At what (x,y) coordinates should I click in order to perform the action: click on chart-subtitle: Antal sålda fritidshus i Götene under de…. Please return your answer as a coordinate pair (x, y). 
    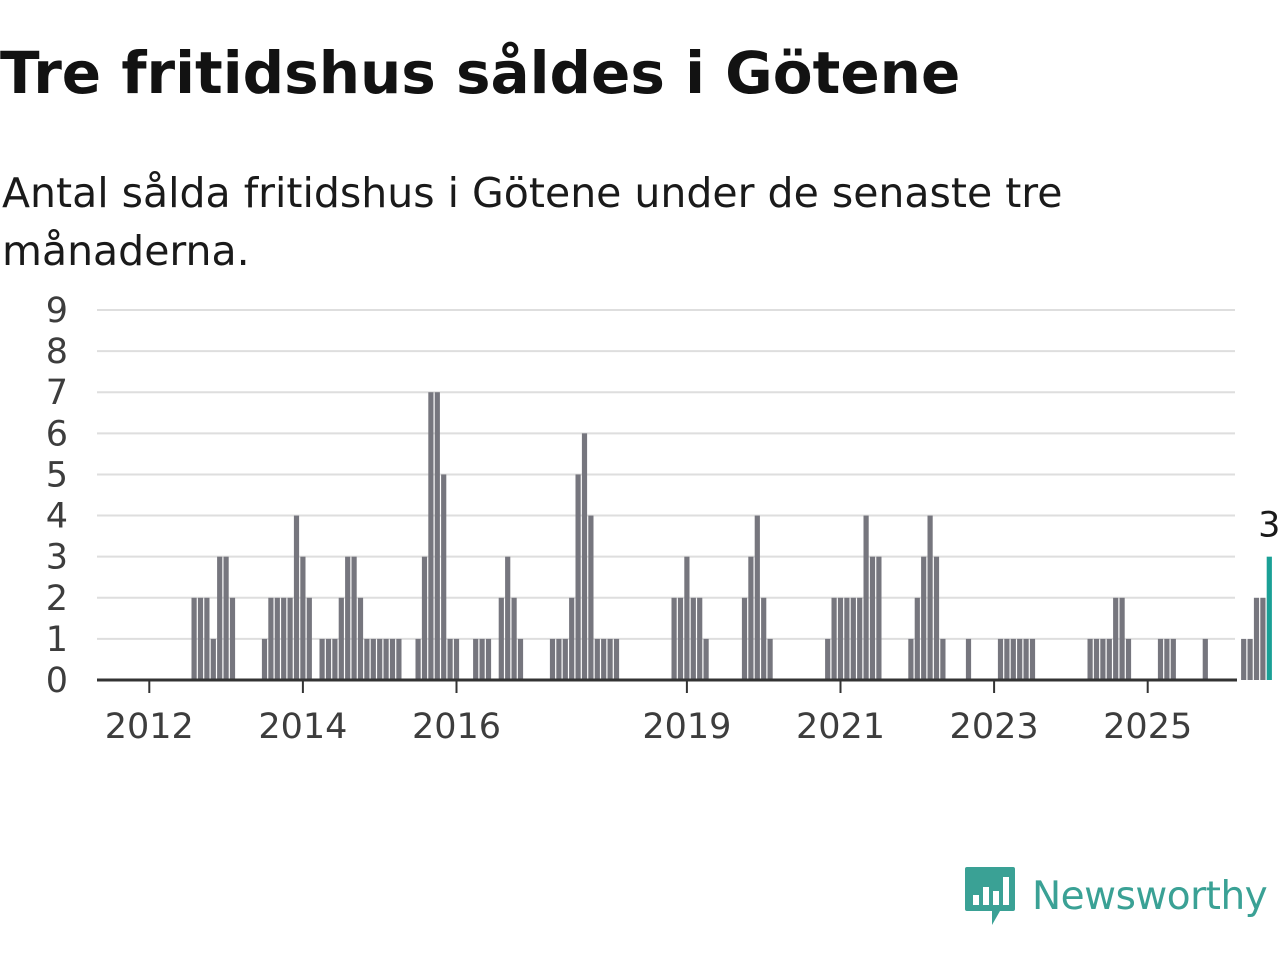
    Looking at the image, I should click on (532, 222).